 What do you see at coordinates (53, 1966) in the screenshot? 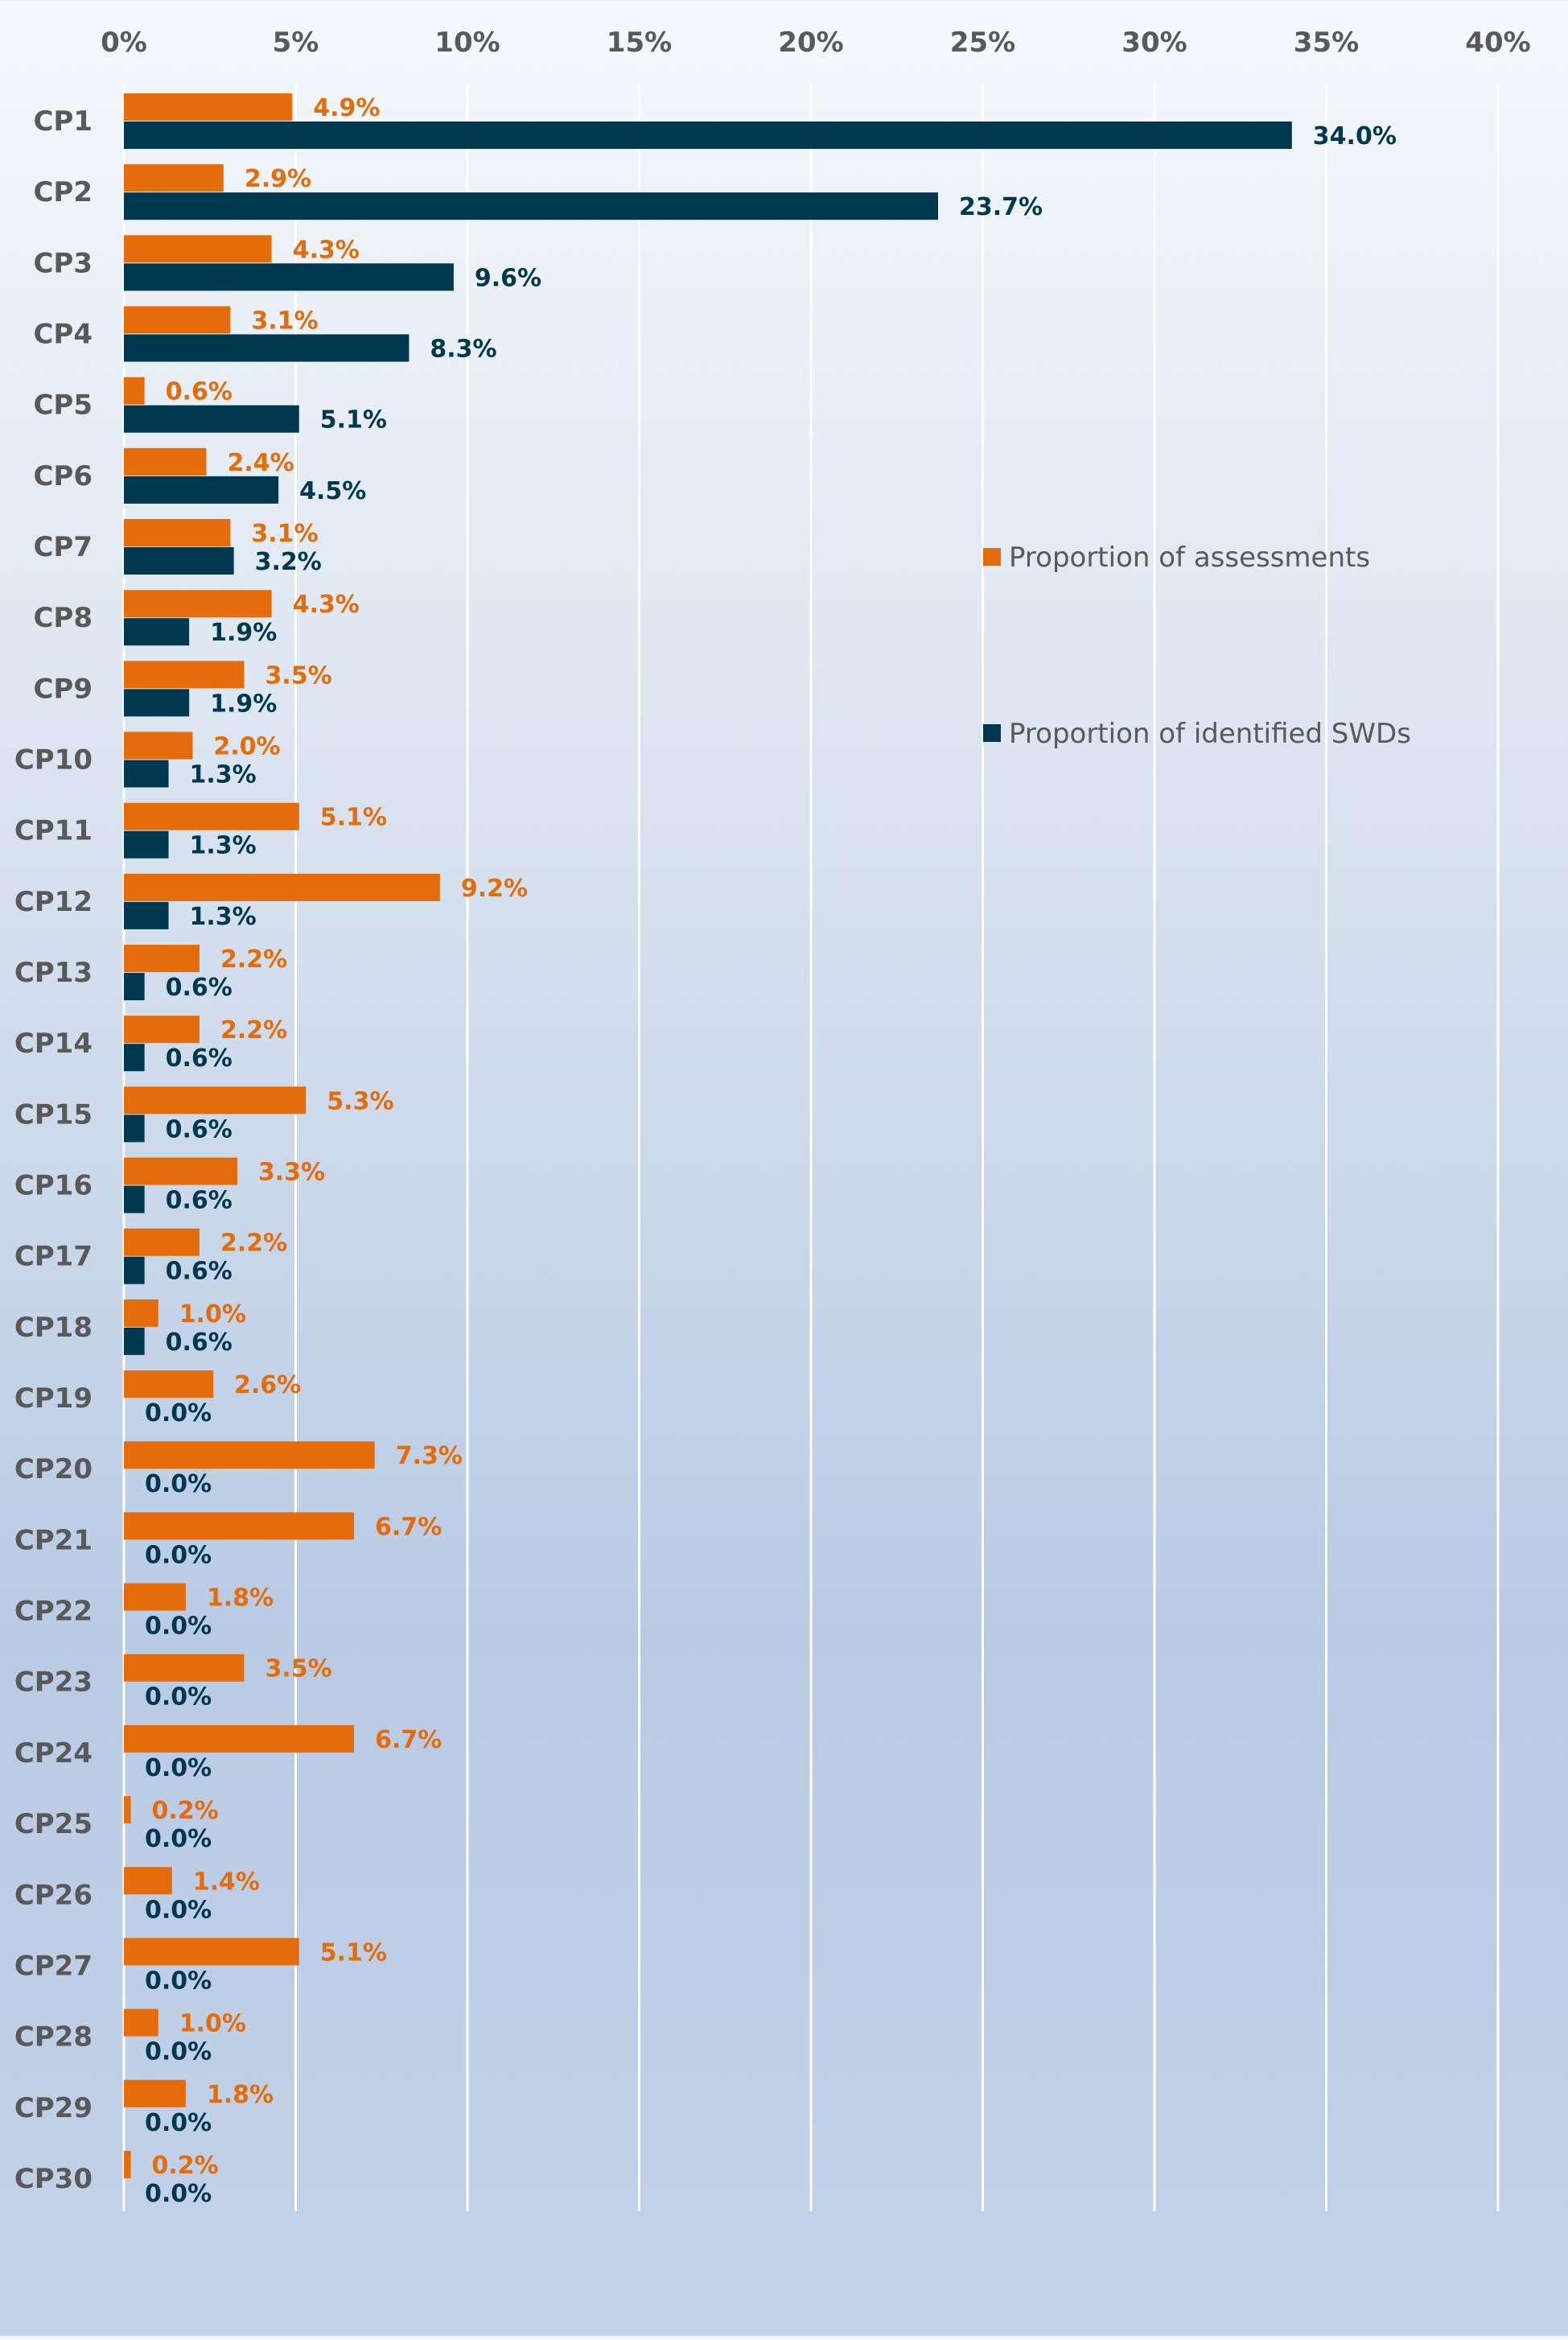
I see `category-label: CP27` at bounding box center [53, 1966].